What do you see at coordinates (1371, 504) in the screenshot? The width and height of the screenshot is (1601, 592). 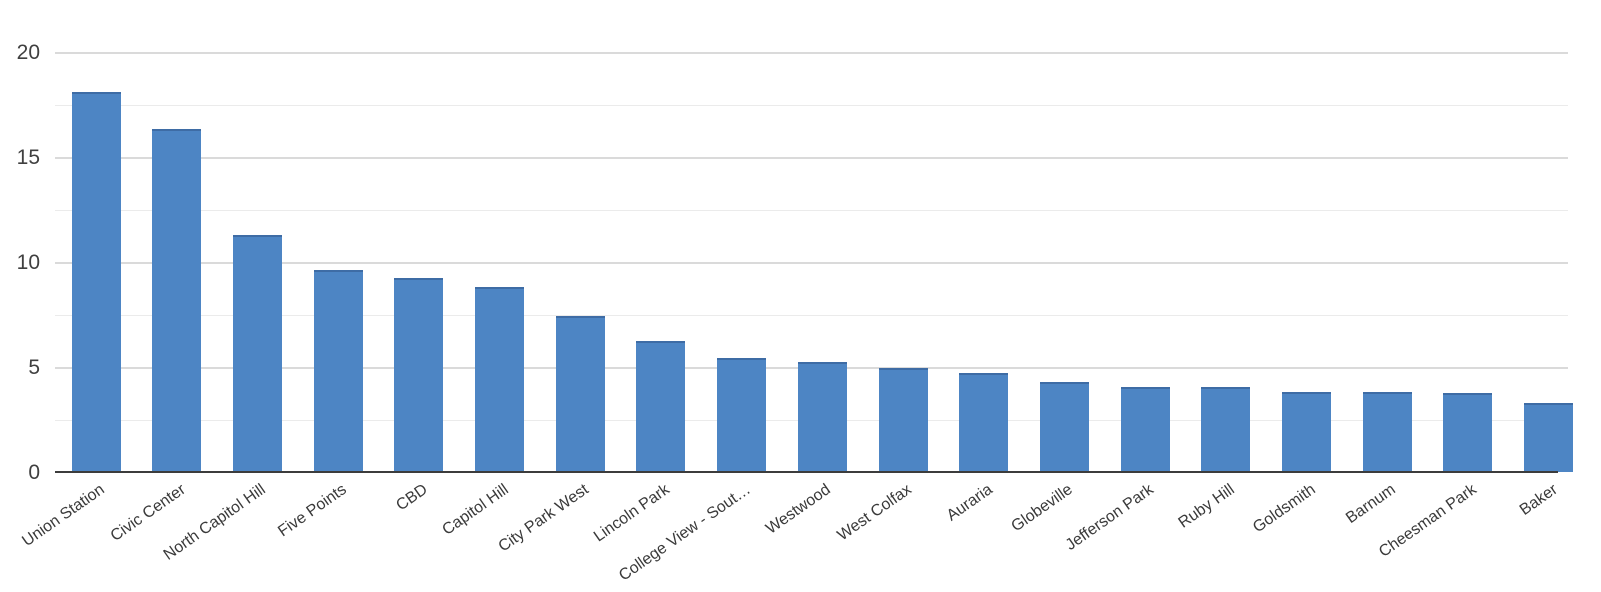 I see `x-axis-tick-label: Barnum` at bounding box center [1371, 504].